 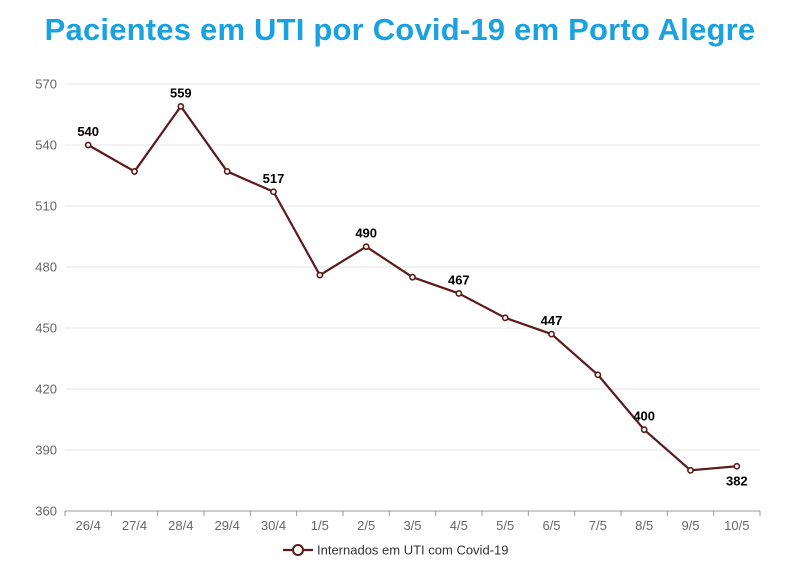 What do you see at coordinates (46, 84) in the screenshot?
I see `y-tick-label: 570` at bounding box center [46, 84].